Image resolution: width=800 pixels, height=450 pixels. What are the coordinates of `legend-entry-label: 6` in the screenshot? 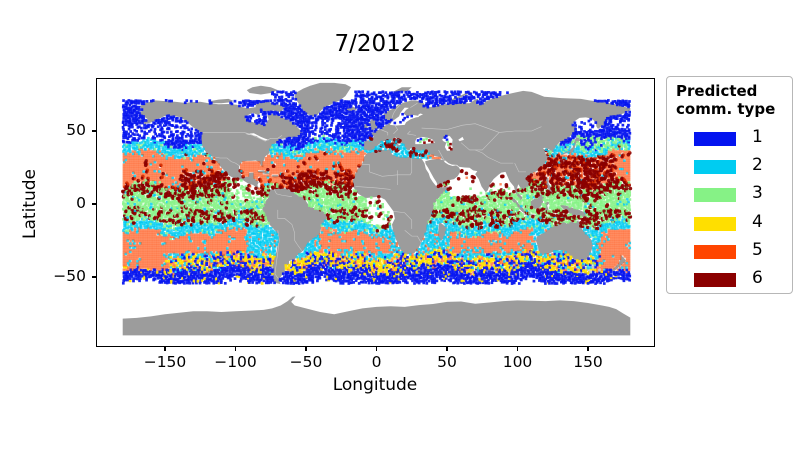 It's located at (757, 278).